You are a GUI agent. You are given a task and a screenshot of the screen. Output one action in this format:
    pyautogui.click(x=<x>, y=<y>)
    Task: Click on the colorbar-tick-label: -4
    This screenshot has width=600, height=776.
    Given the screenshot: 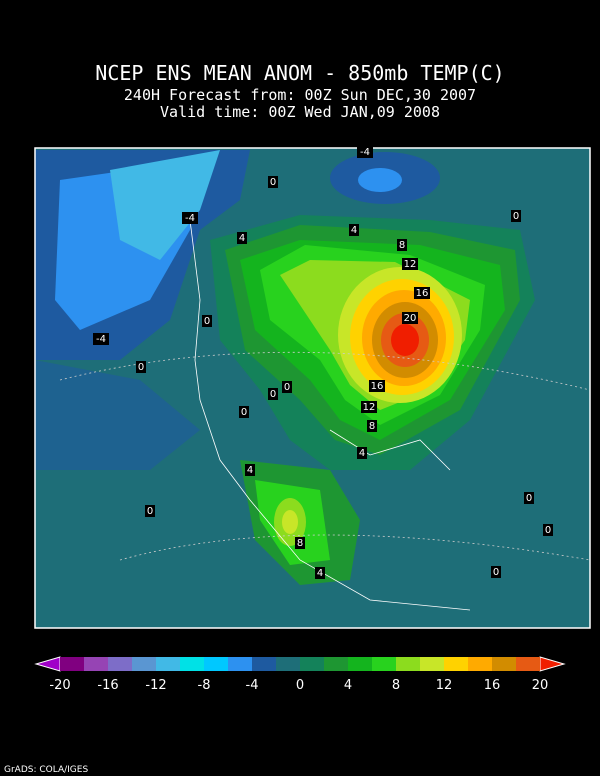 What is the action you would take?
    pyautogui.click(x=252, y=685)
    